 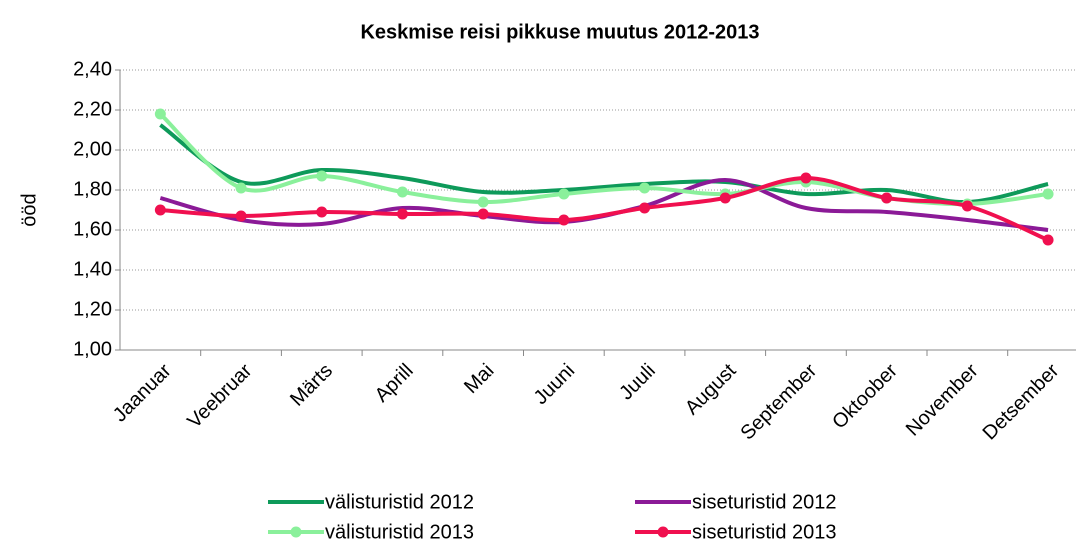 What do you see at coordinates (942, 399) in the screenshot?
I see `x-tick-label: November` at bounding box center [942, 399].